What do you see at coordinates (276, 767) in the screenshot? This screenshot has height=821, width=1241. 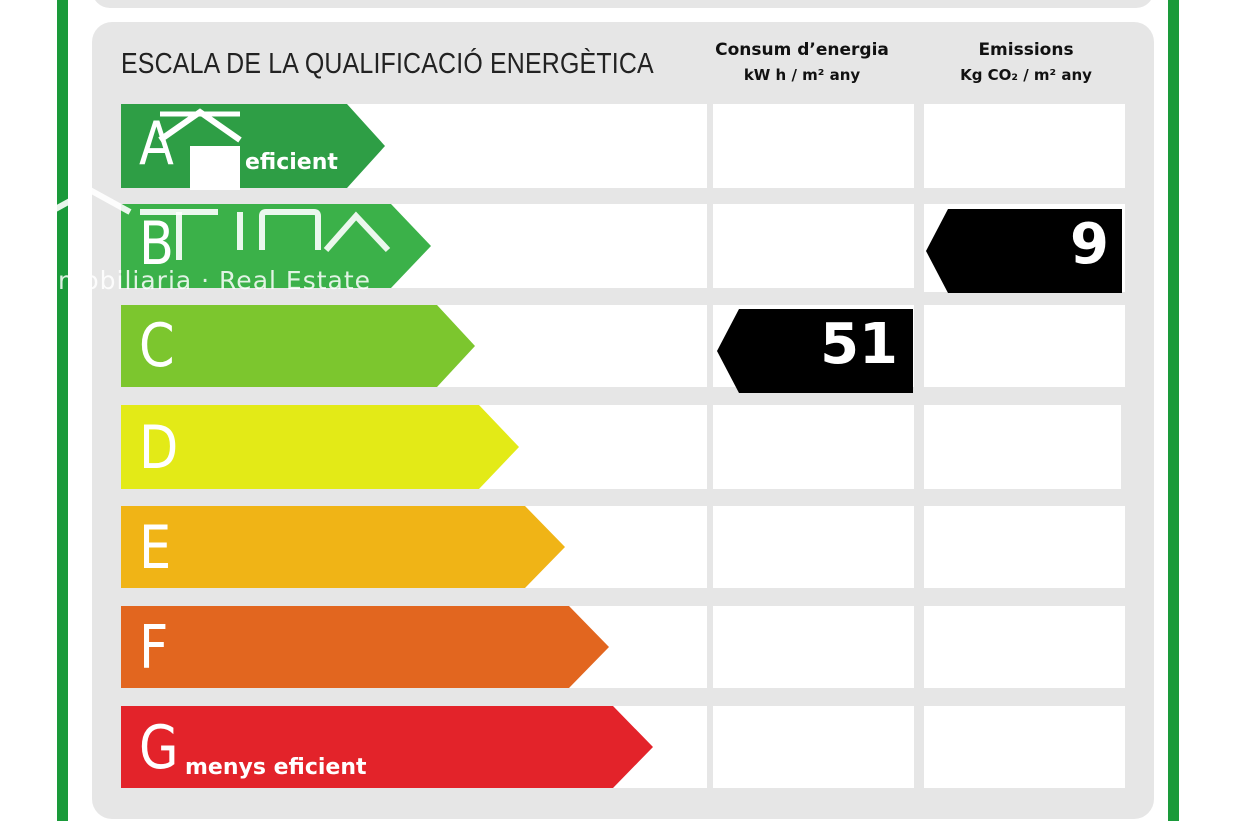 I see `rating-label-g: menys eficient` at bounding box center [276, 767].